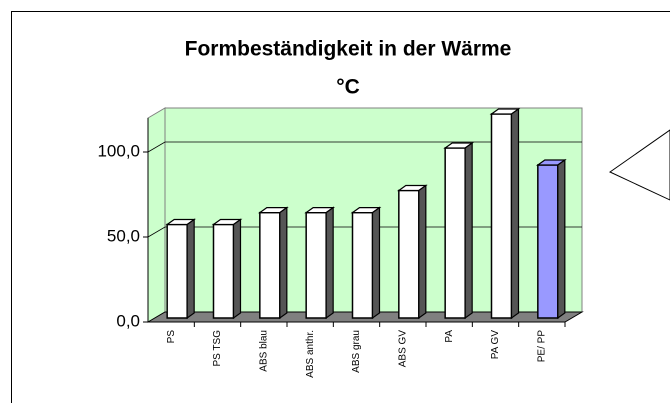  Describe the element at coordinates (156, 215) in the screenshot. I see `side-wall` at that location.